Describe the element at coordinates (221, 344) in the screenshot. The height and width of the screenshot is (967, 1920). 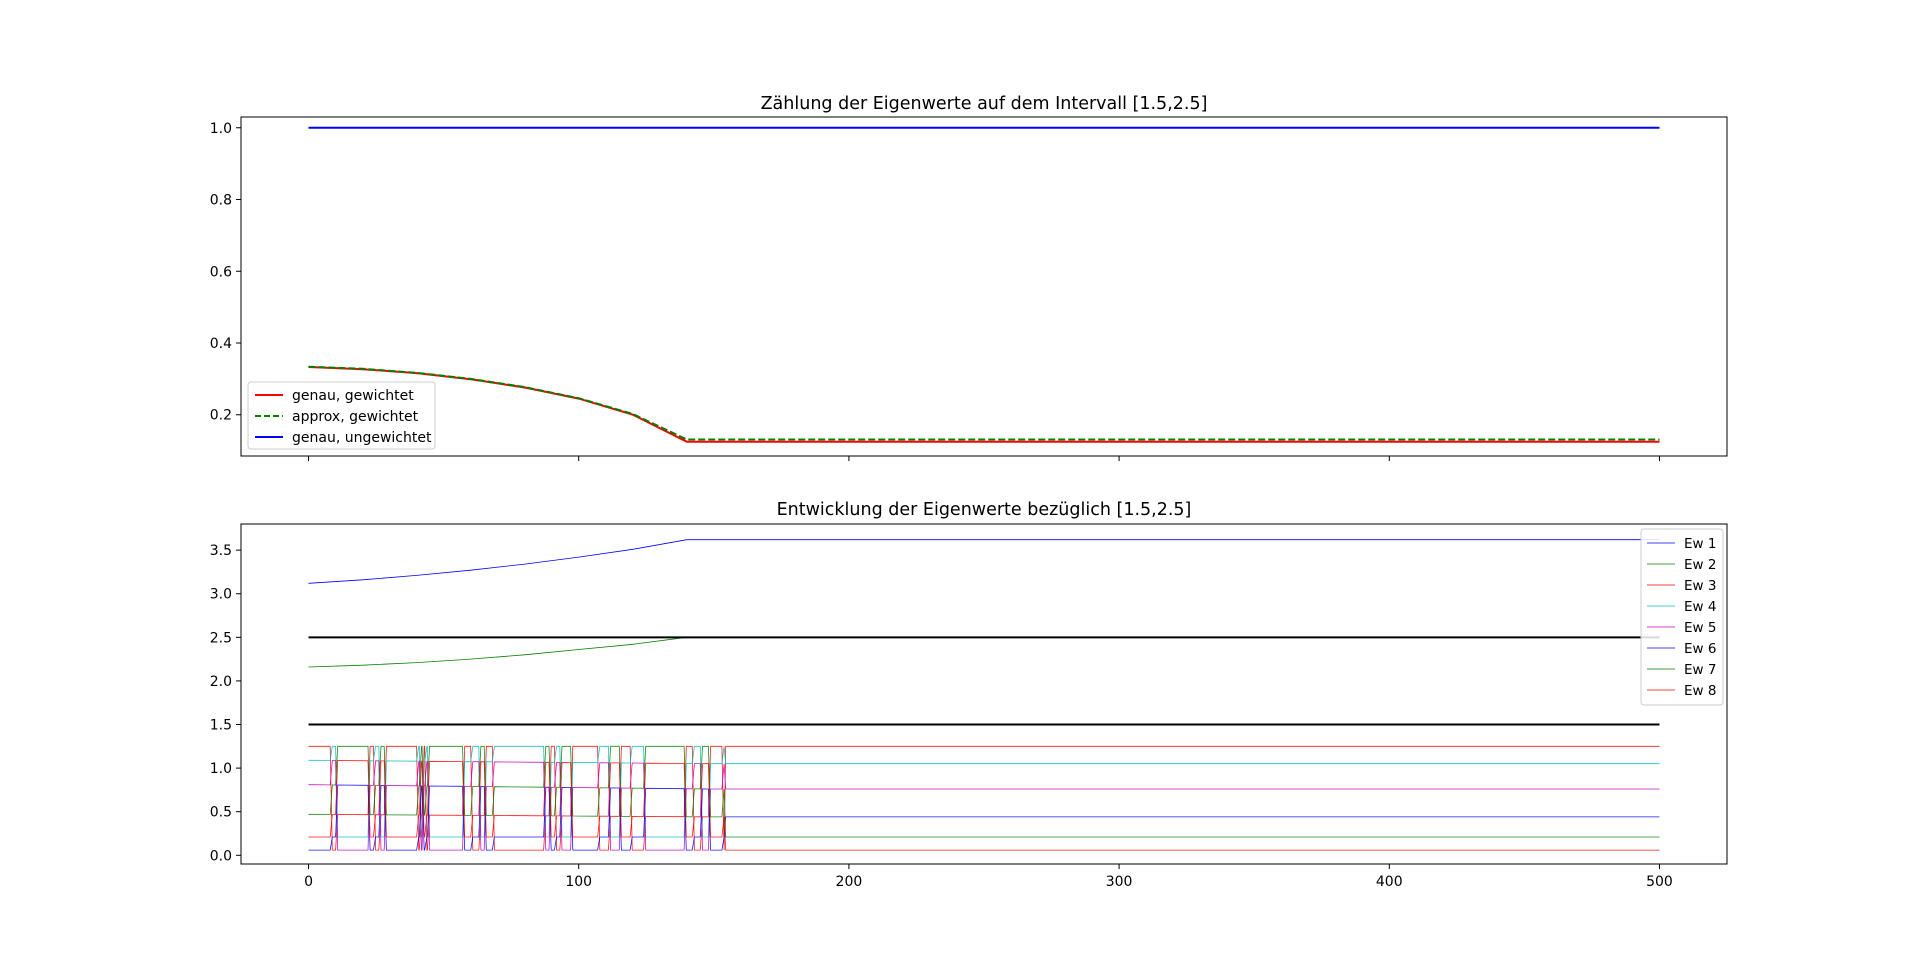
I see `y-tick-label: 0.4` at that location.